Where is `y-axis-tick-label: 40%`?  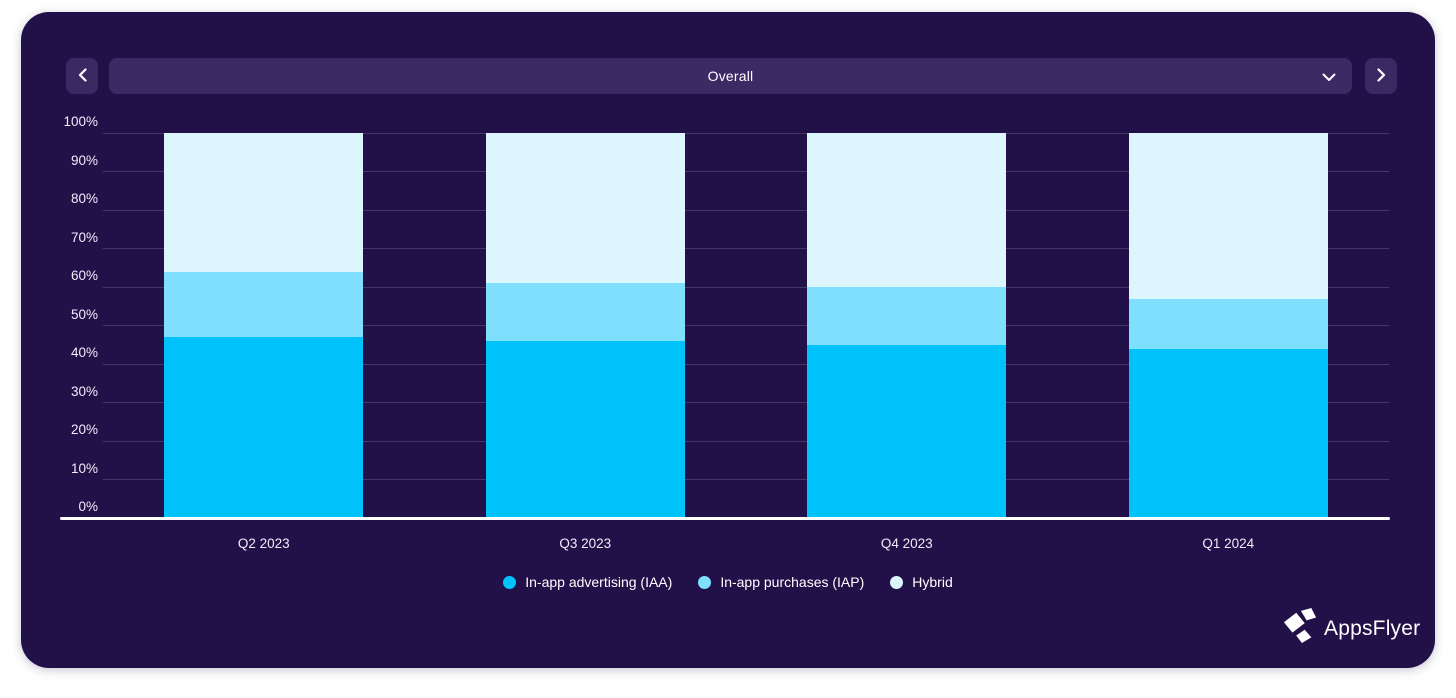 y-axis-tick-label: 40% is located at coordinates (84, 352).